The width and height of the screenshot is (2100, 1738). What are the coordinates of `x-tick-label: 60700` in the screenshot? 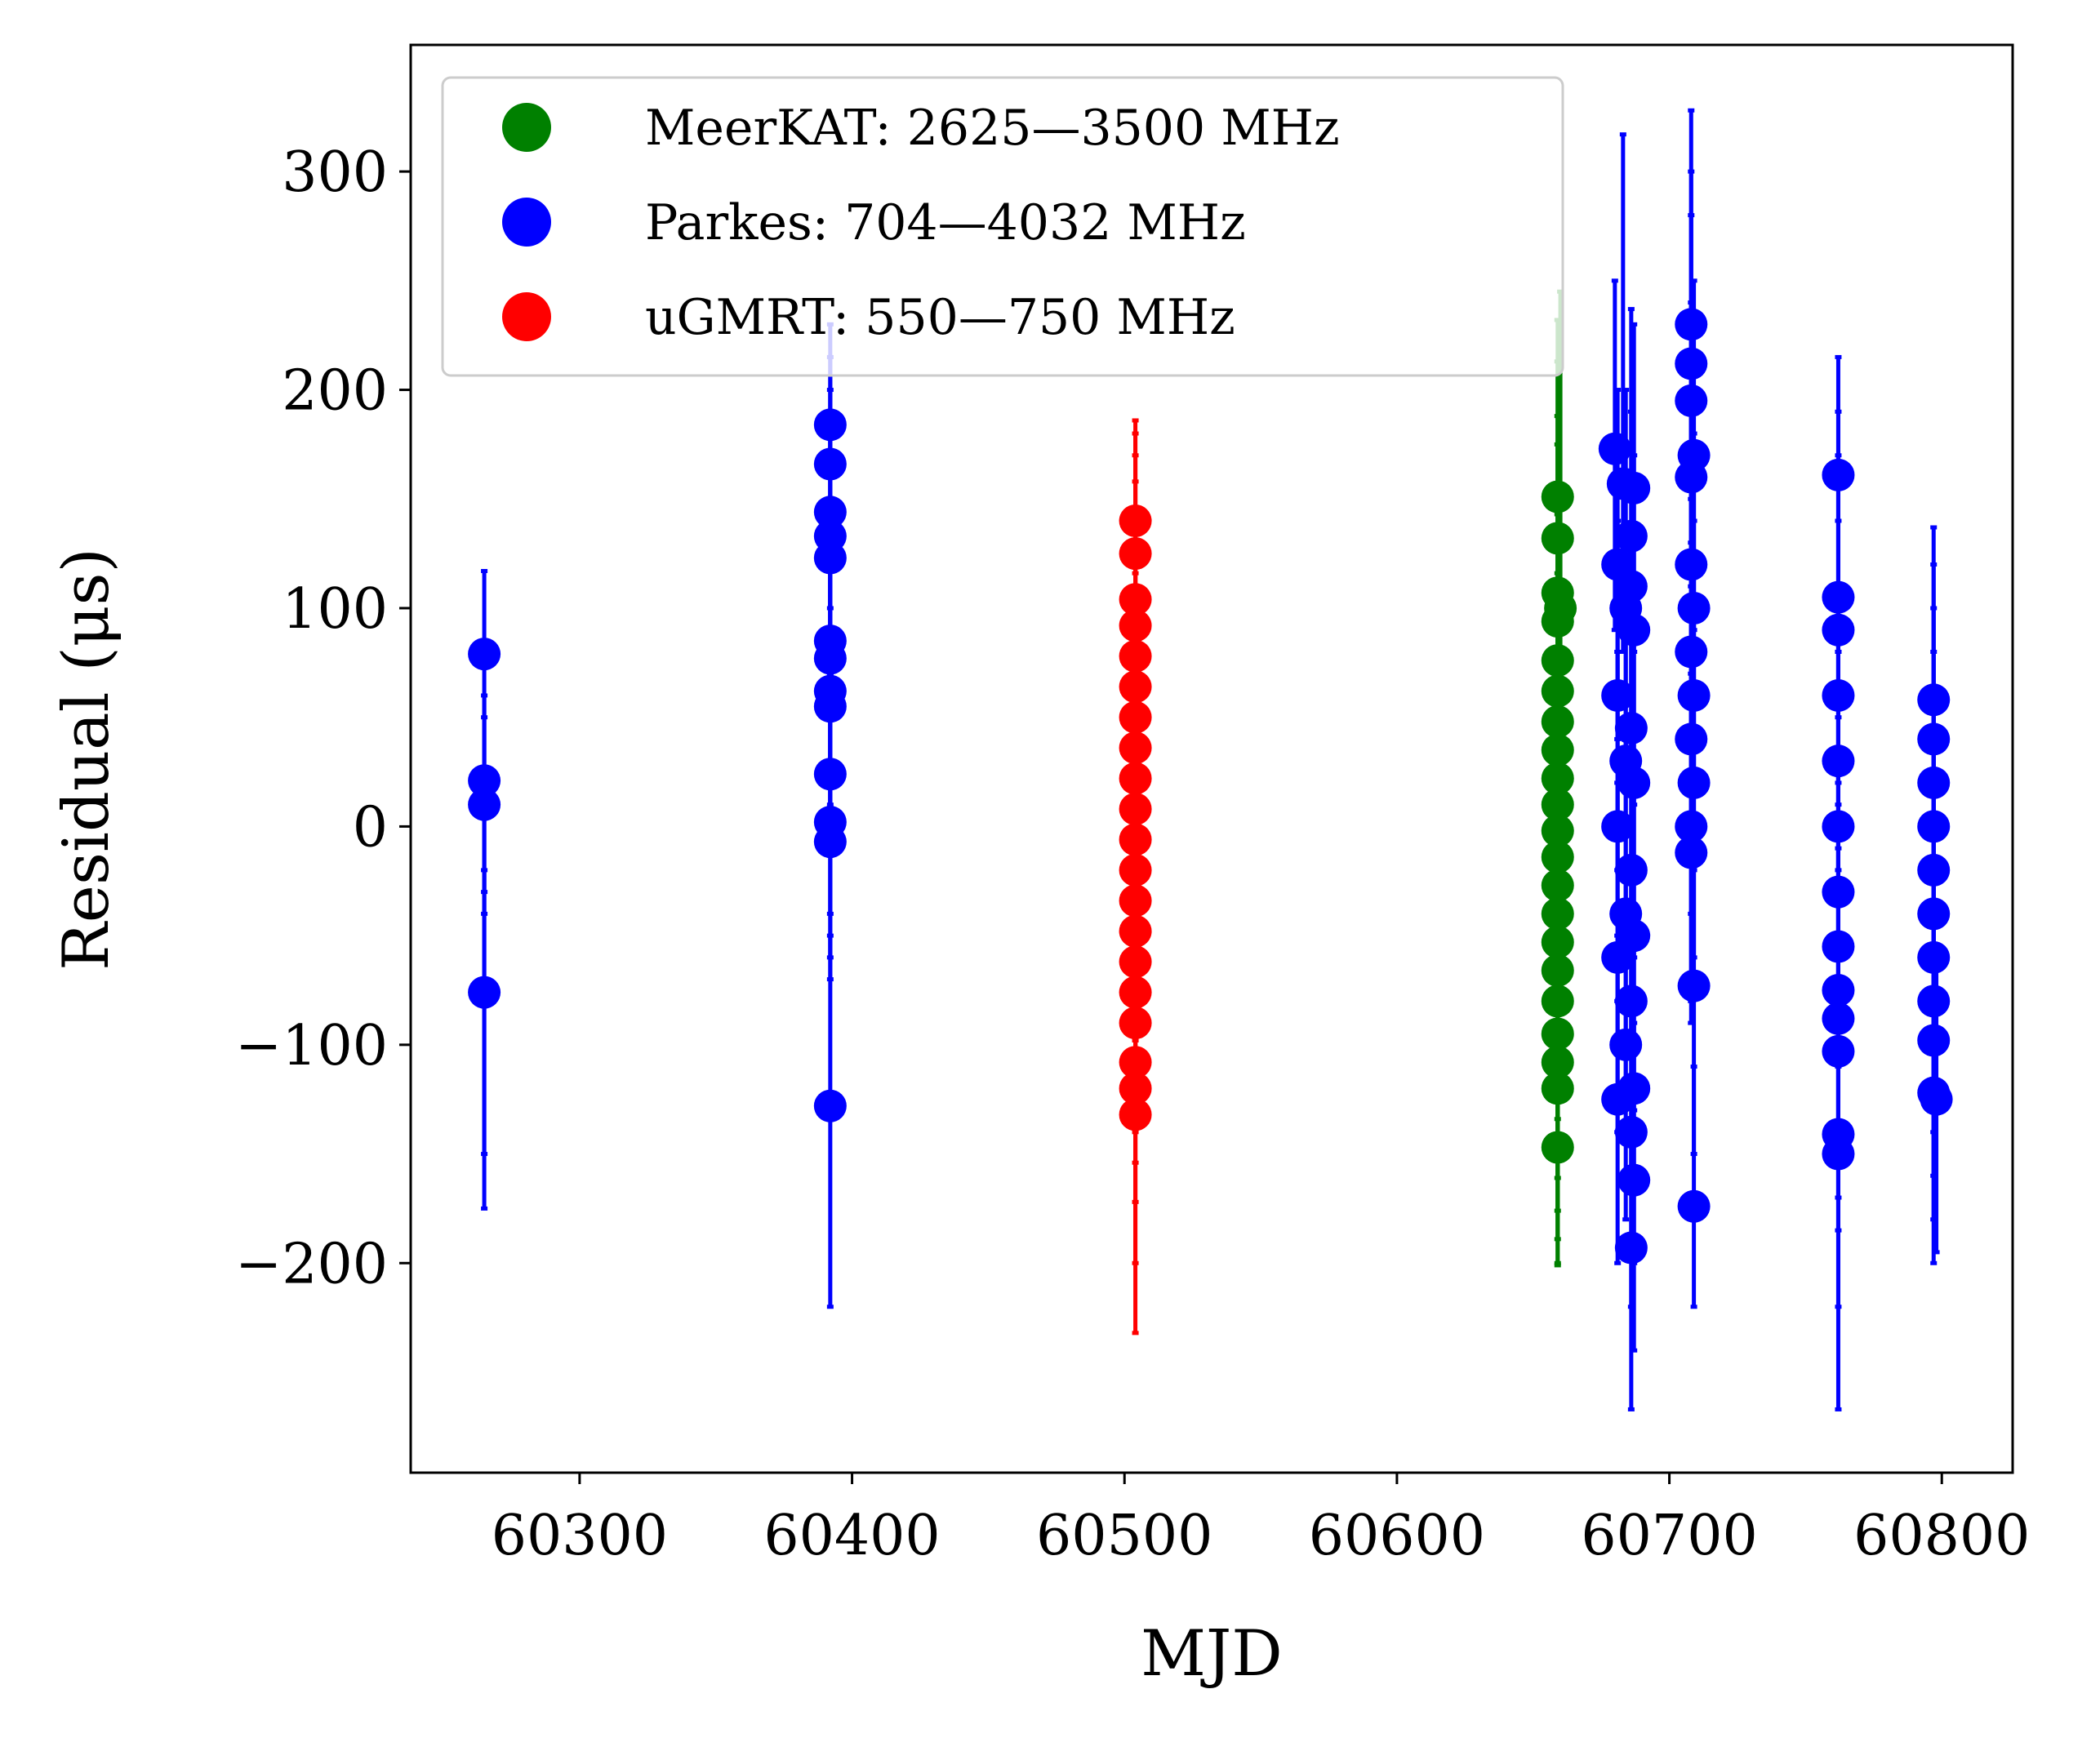 It's located at (1669, 1536).